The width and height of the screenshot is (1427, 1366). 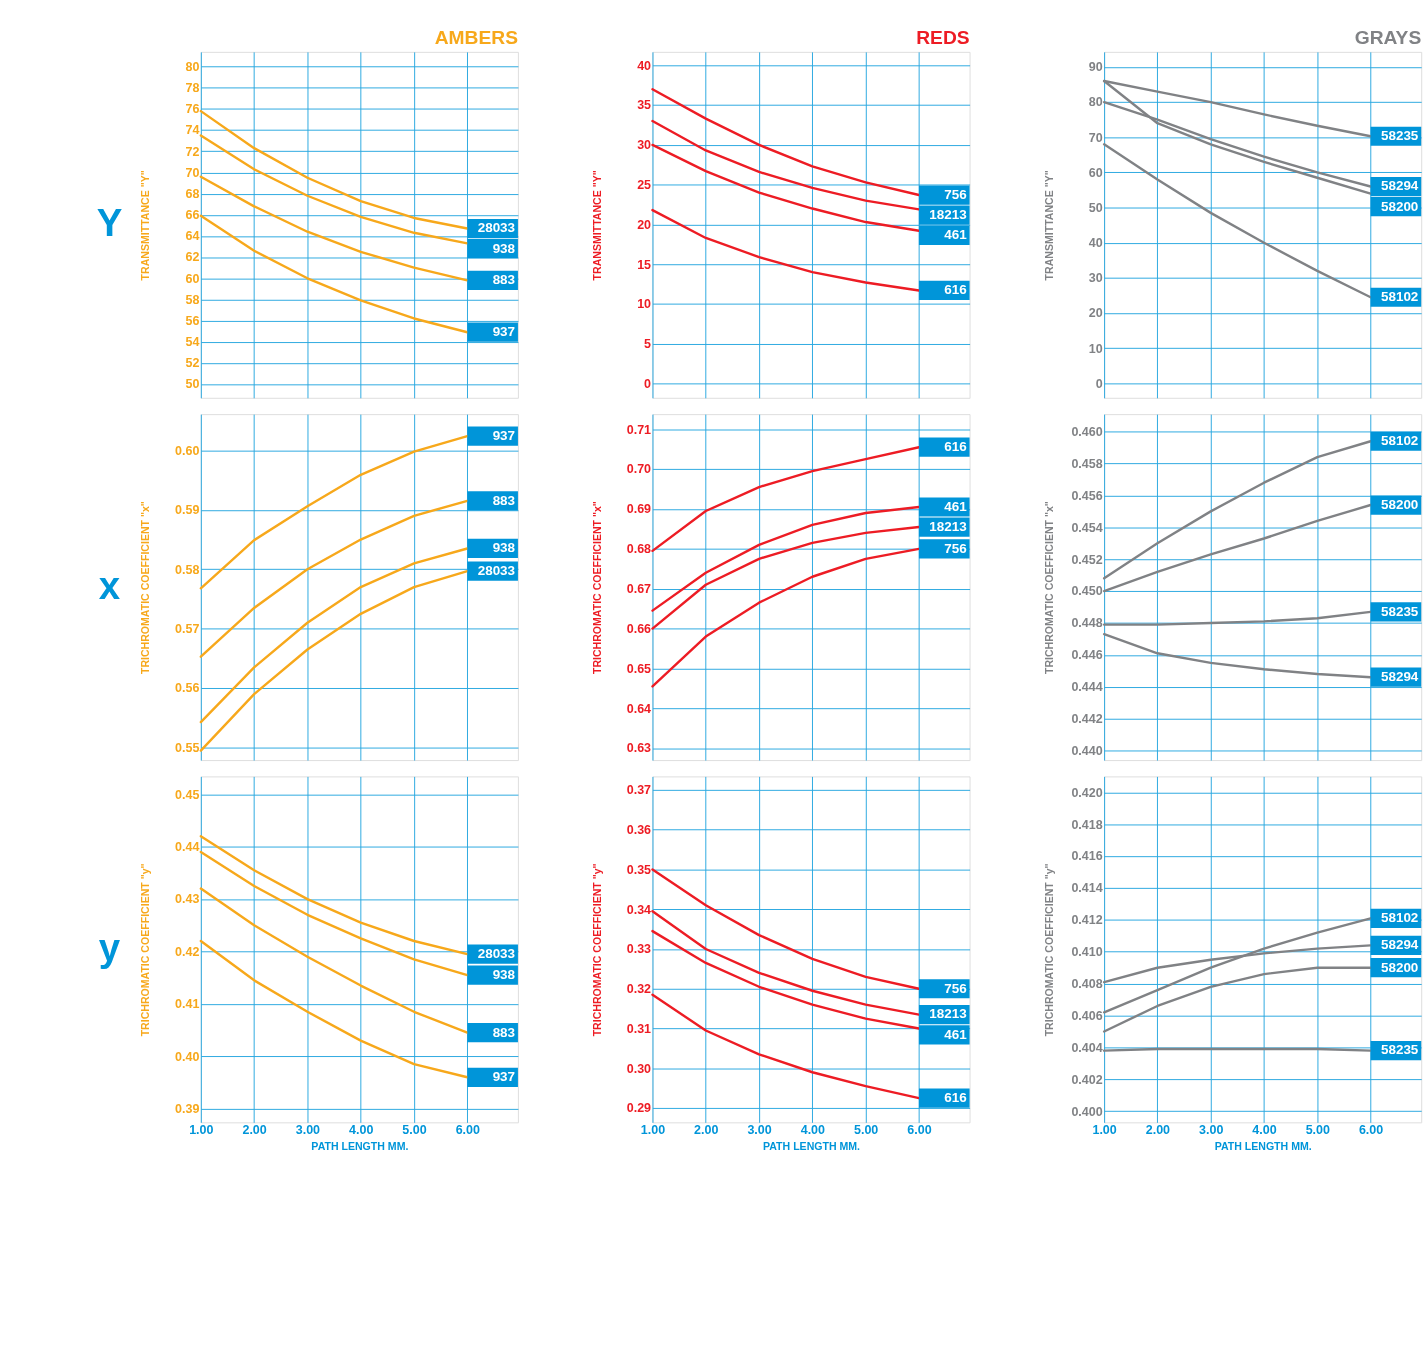 What do you see at coordinates (192, 299) in the screenshot?
I see `y-tick-label: 58` at bounding box center [192, 299].